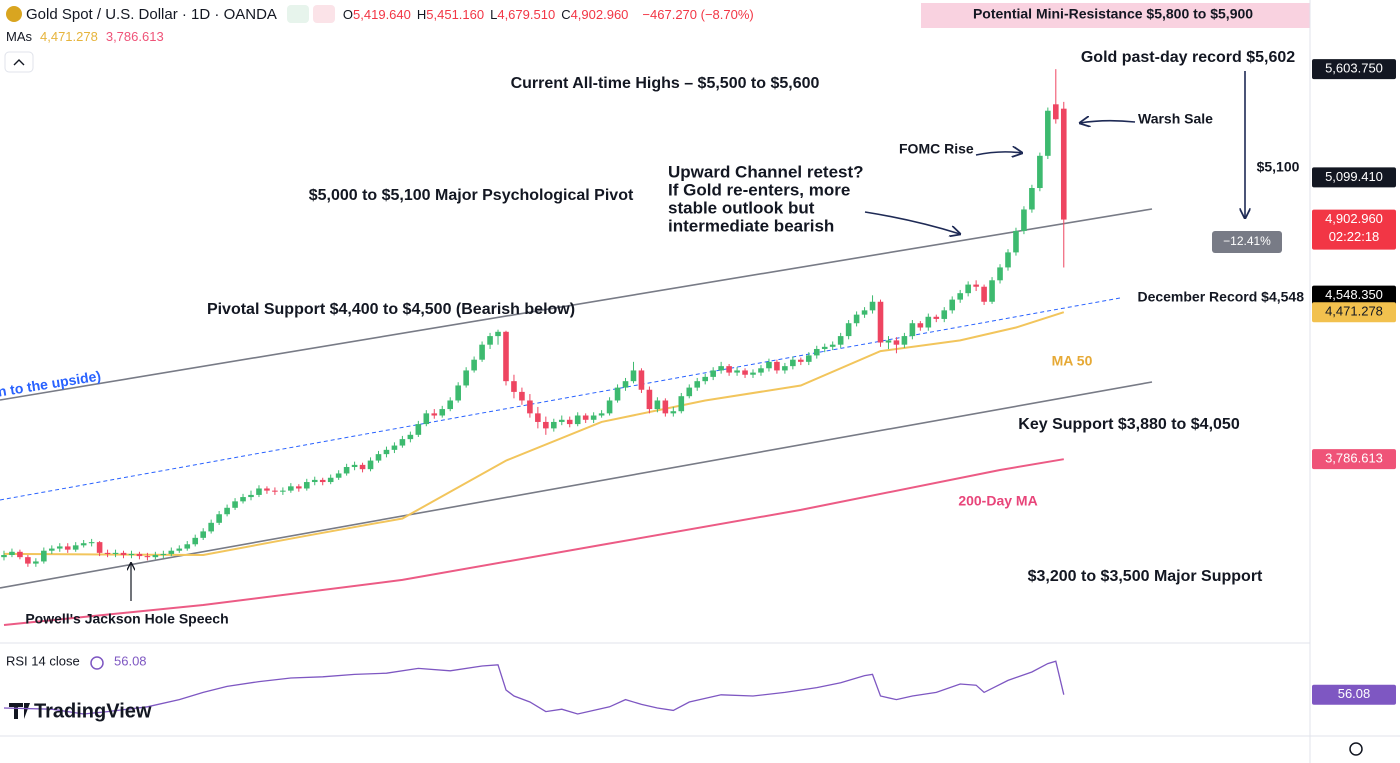 This screenshot has width=1400, height=763. What do you see at coordinates (134, 36) in the screenshot?
I see `ma-value: 3,786.613` at bounding box center [134, 36].